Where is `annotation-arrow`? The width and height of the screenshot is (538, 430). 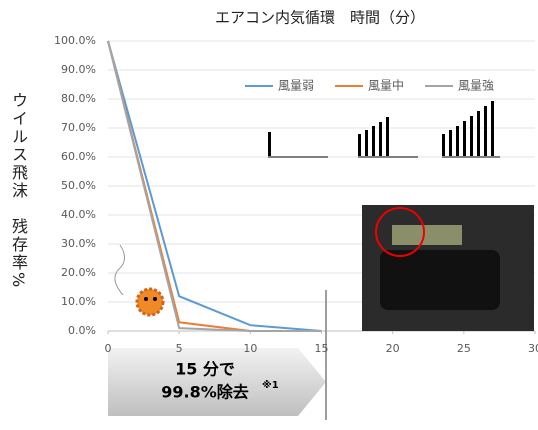 annotation-arrow is located at coordinates (217, 382).